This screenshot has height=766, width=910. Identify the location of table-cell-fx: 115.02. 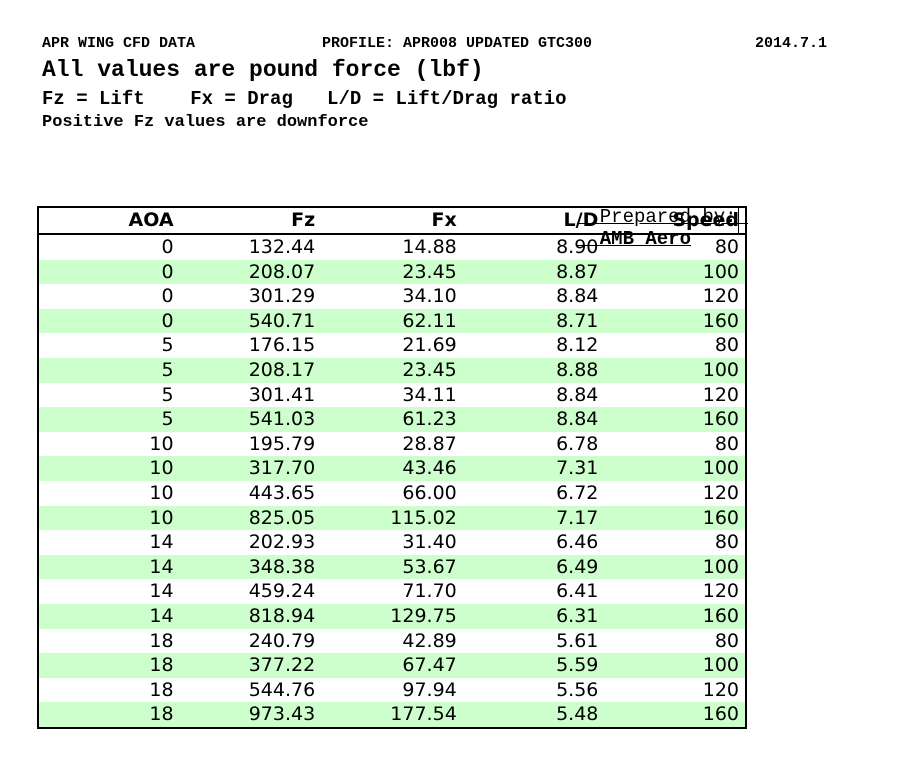
(392, 518).